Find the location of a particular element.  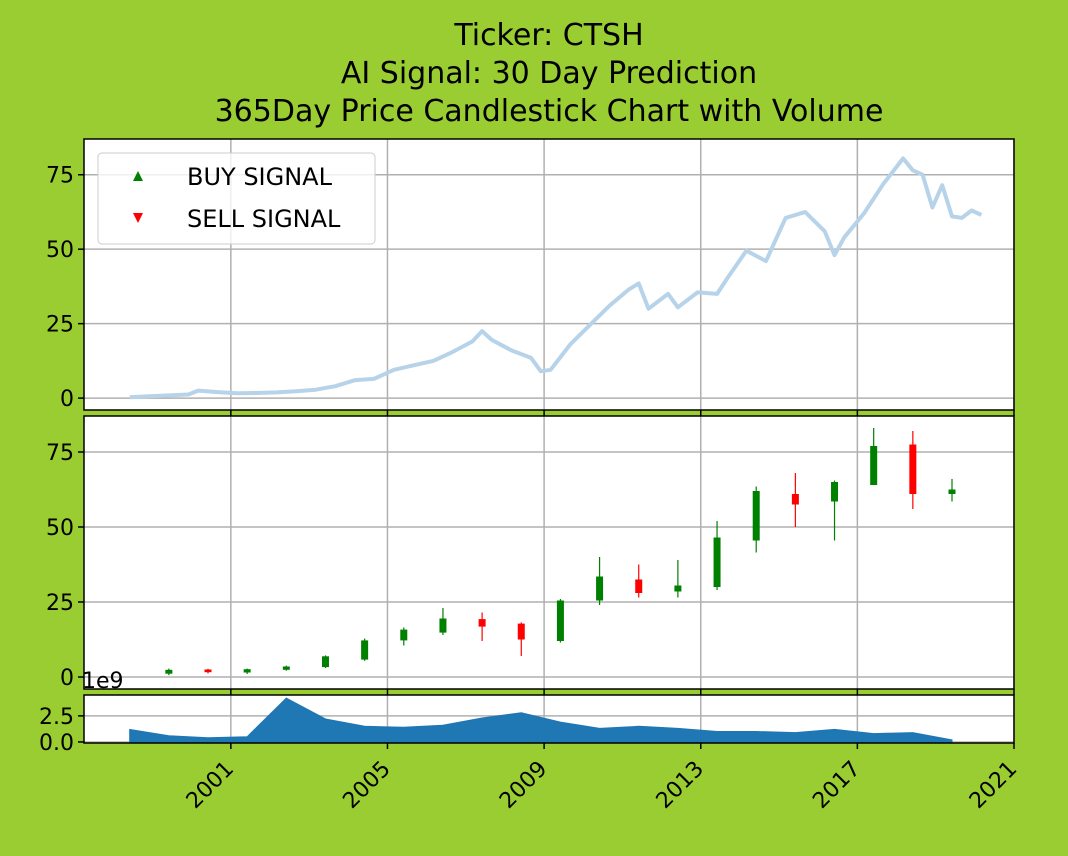

candle-2017 is located at coordinates (874, 456).